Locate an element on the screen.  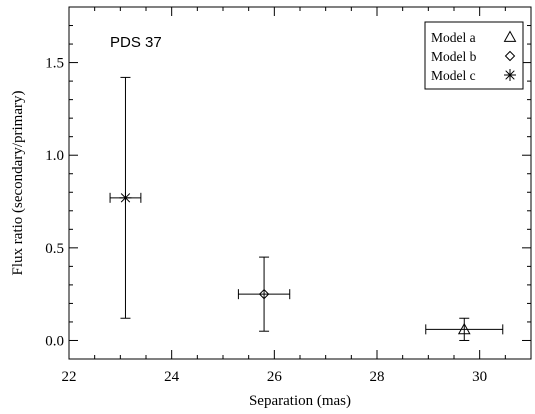
legend-items: Model a Model b Model c is located at coordinates (474, 56).